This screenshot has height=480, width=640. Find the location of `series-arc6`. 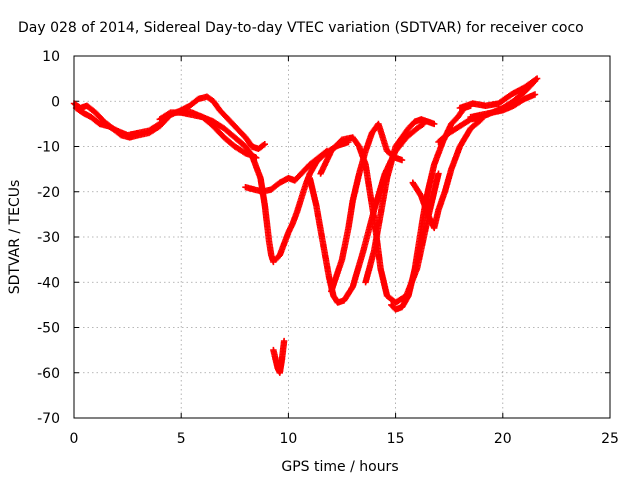

series-arc6 is located at coordinates (312, 200).